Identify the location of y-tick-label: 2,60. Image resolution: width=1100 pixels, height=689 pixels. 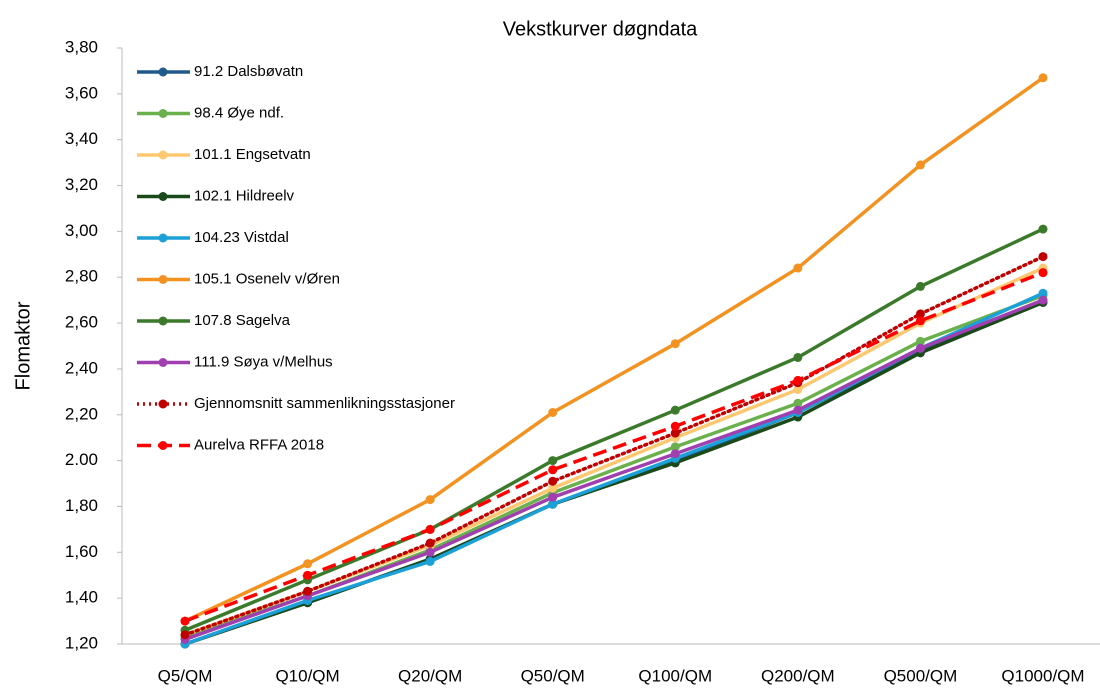
(81, 322).